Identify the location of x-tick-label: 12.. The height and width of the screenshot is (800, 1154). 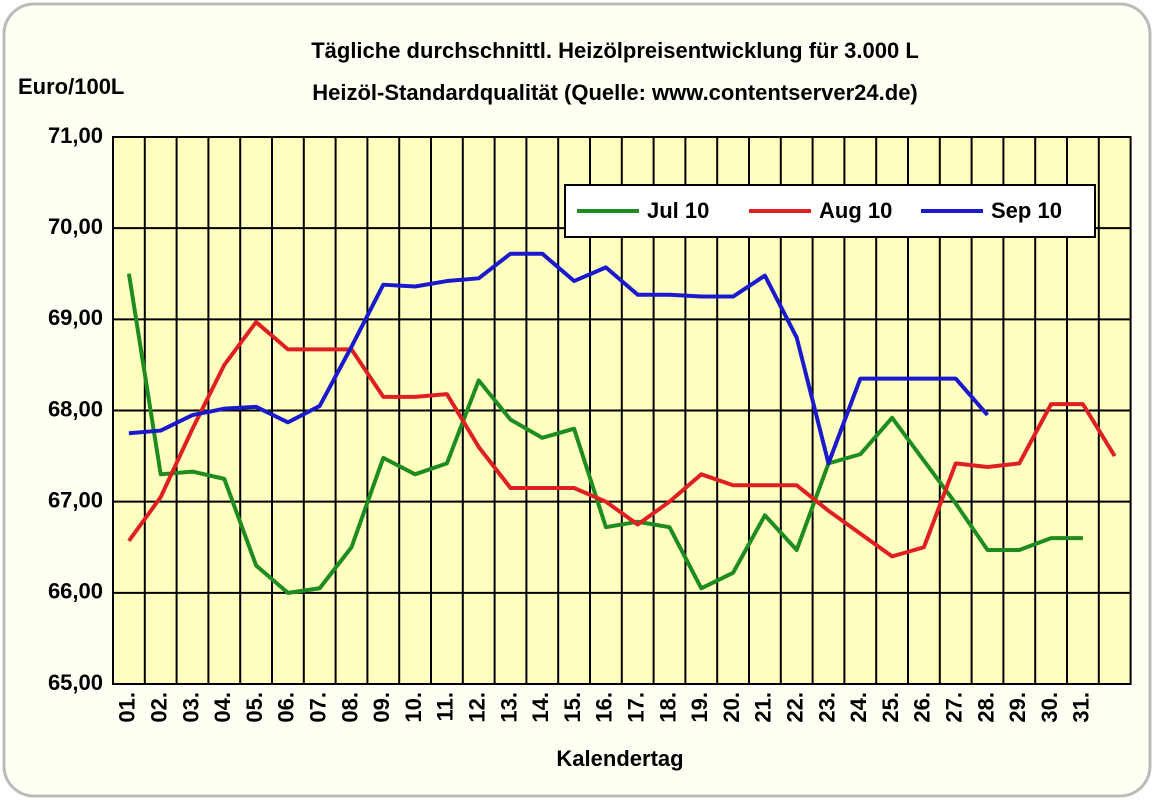
(477, 707).